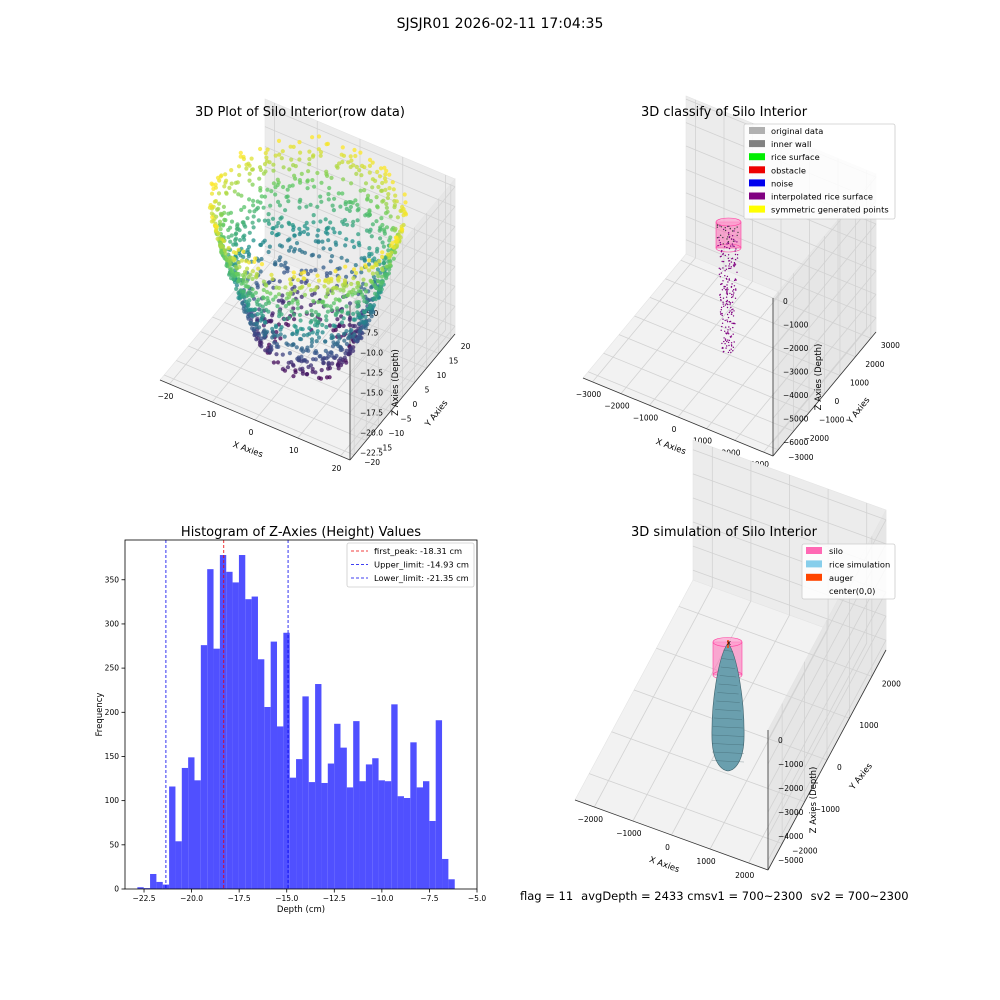 This screenshot has height=1000, width=1000. I want to click on x-tick-label: −17.5, so click(239, 898).